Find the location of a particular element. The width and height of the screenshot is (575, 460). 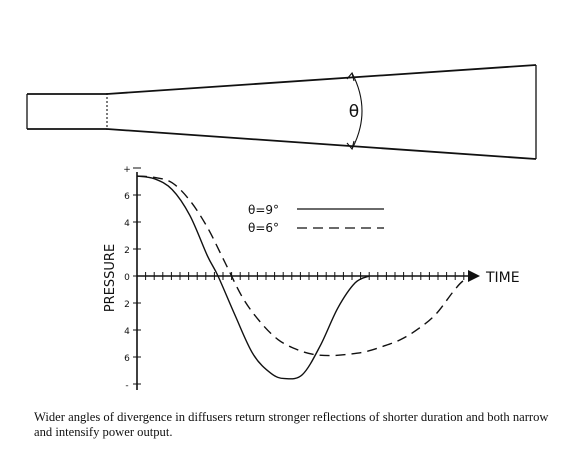

y-axis-ticks is located at coordinates (137, 276).